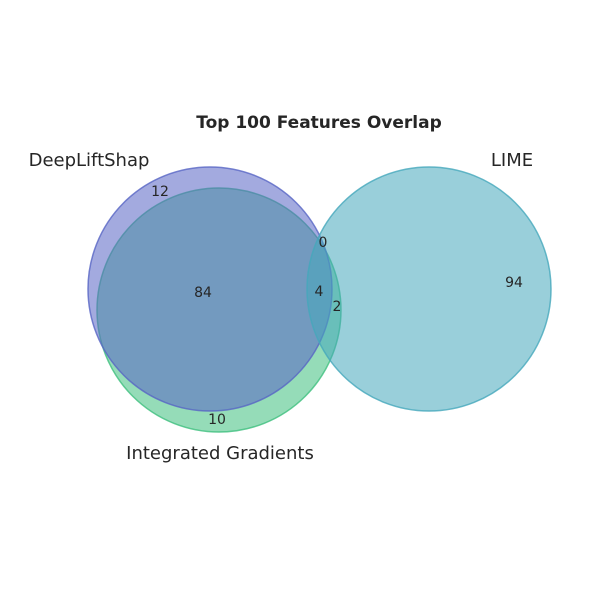 This screenshot has height=600, width=600. What do you see at coordinates (319, 123) in the screenshot?
I see `chart-title: Top 100 Features Overlap` at bounding box center [319, 123].